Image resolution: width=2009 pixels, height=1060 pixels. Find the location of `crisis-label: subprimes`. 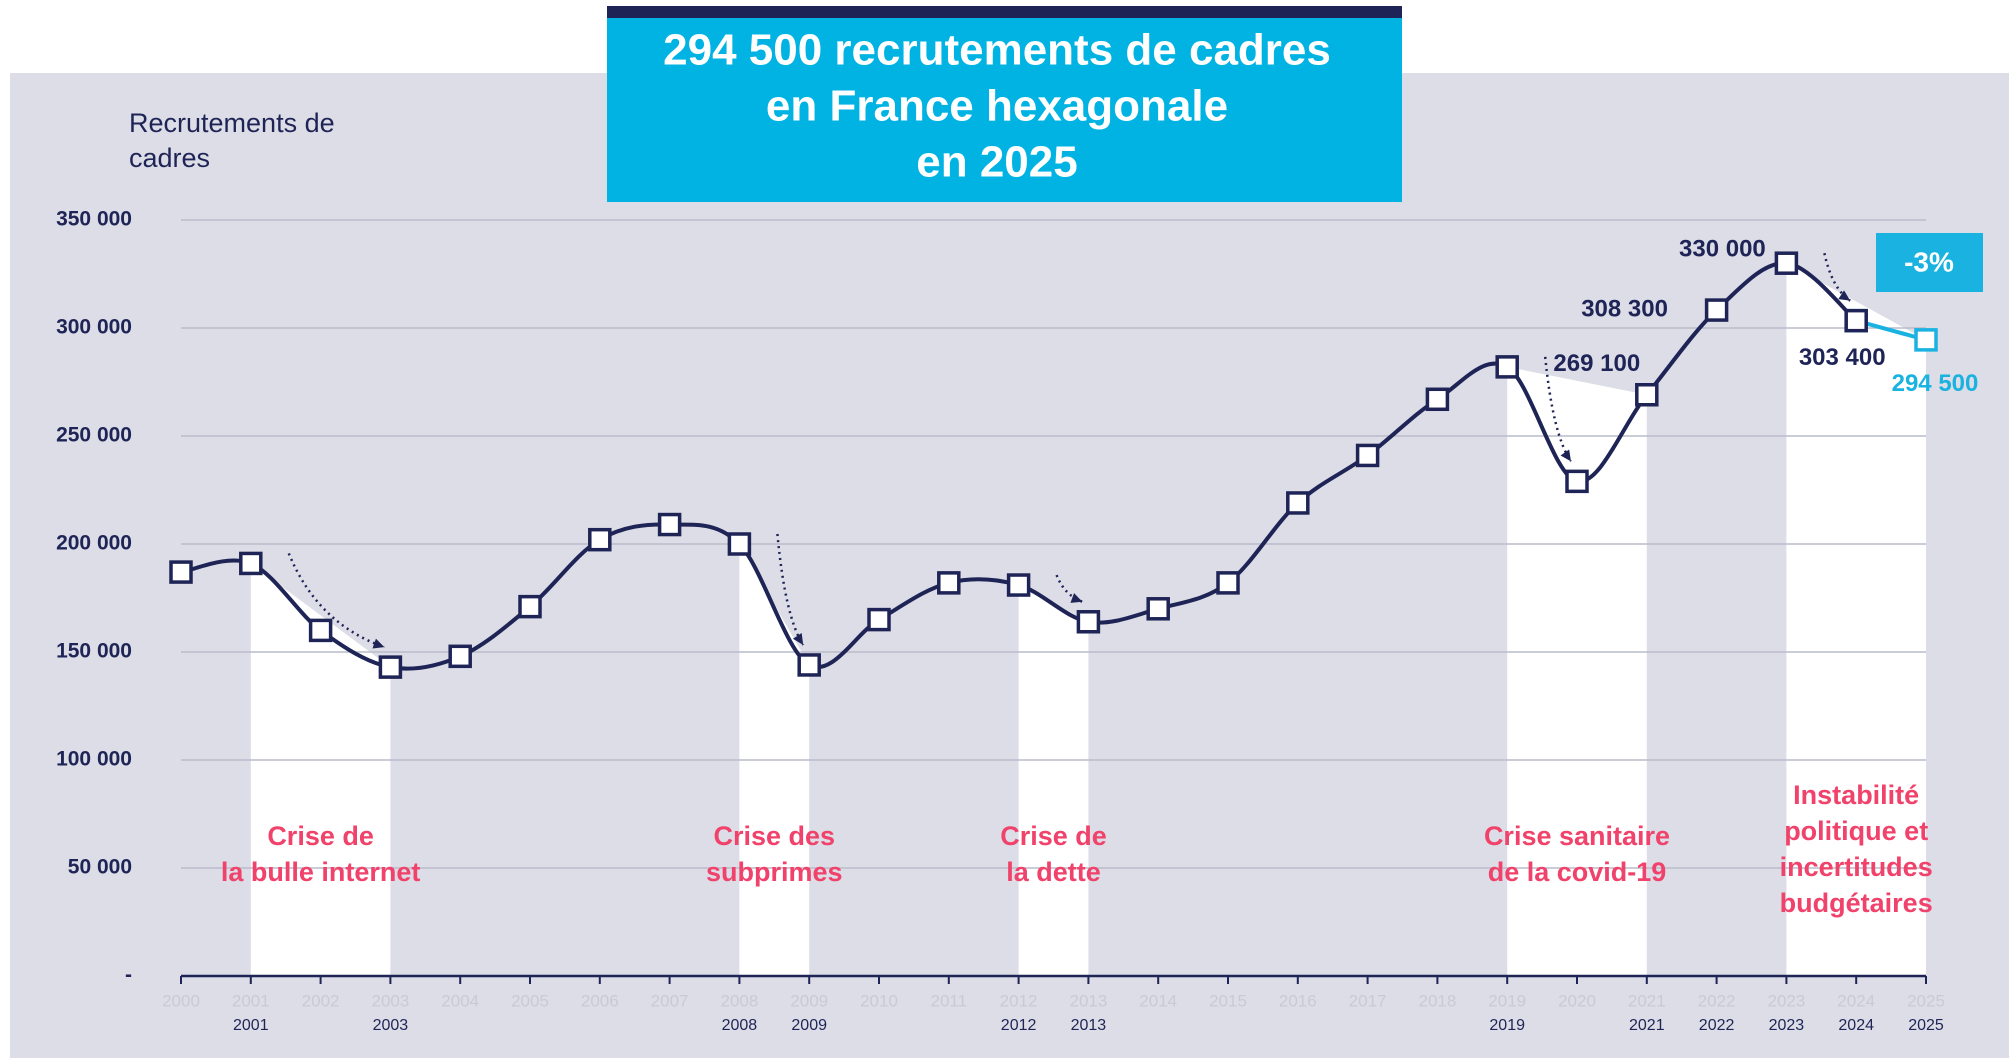

crisis-label: subprimes is located at coordinates (774, 872).